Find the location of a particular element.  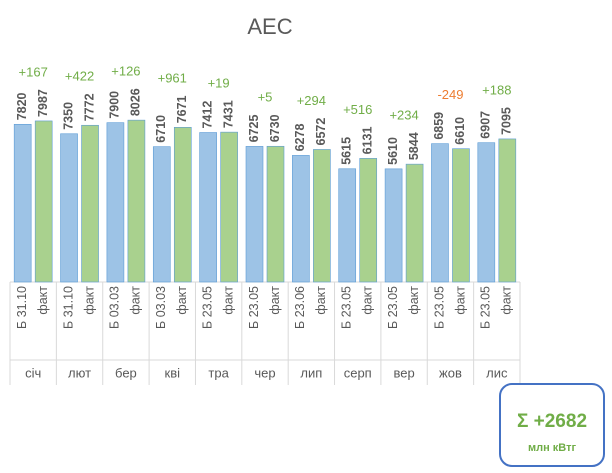

value-label: 5844 is located at coordinates (414, 146).